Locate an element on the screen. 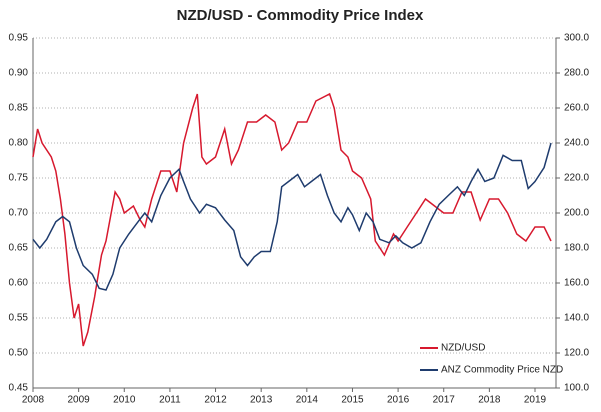 The height and width of the screenshot is (412, 601). y-tick-label: 0.90 is located at coordinates (19, 73).